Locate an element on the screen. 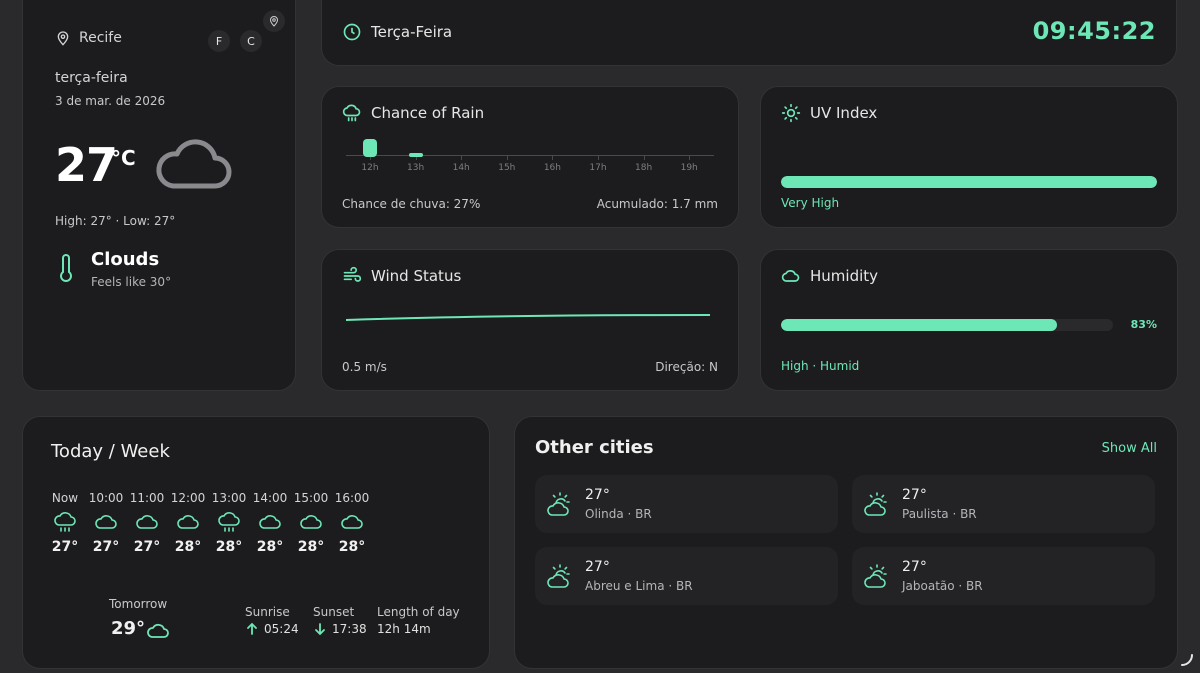 This screenshot has width=1200, height=673. sunset-label: Sunset is located at coordinates (334, 612).